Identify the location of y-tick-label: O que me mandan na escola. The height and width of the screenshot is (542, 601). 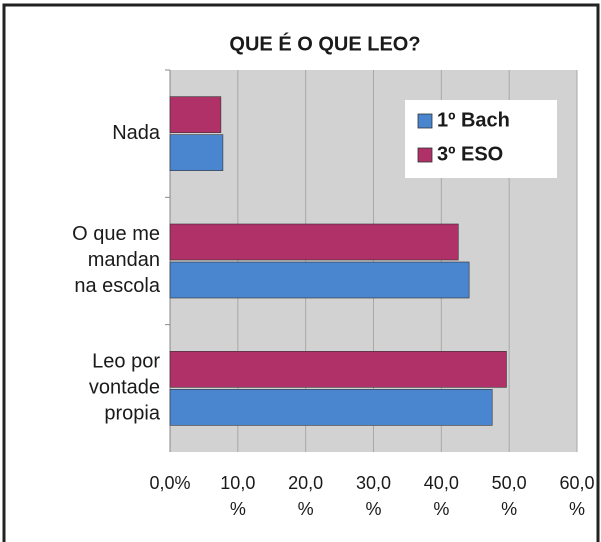
(116, 260).